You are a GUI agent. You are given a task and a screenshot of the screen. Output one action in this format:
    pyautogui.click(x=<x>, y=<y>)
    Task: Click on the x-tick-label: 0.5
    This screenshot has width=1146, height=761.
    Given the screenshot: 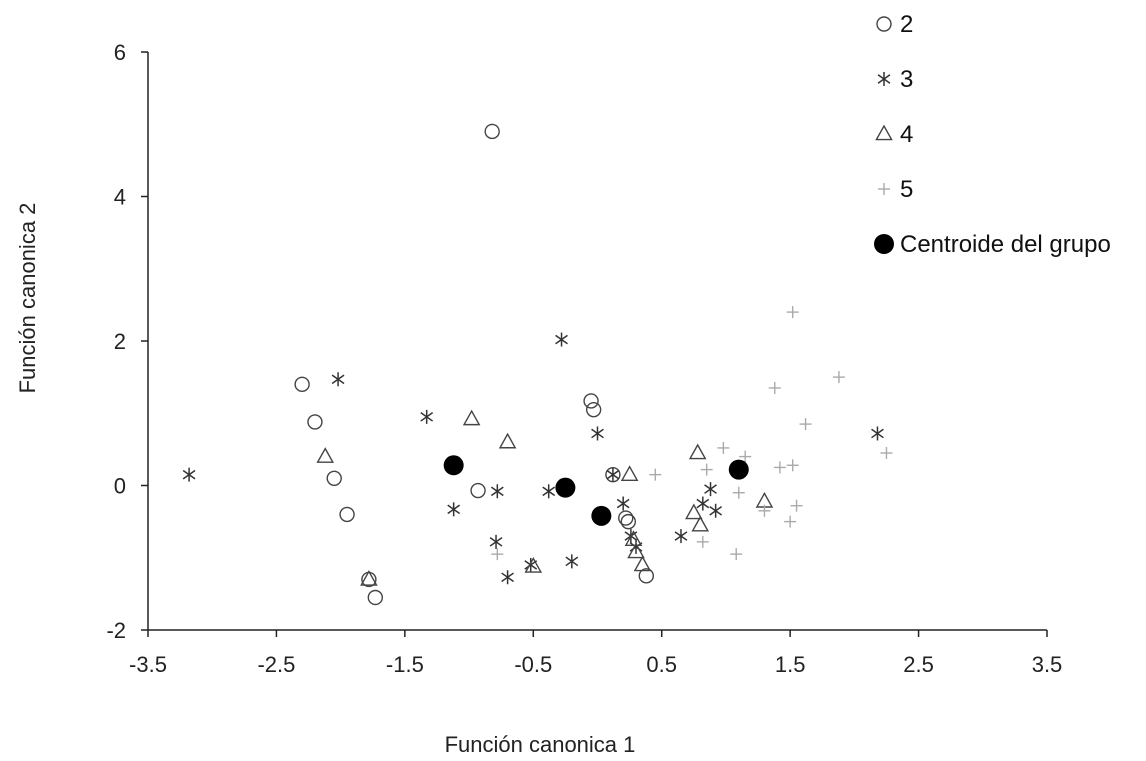 What is the action you would take?
    pyautogui.click(x=661, y=664)
    